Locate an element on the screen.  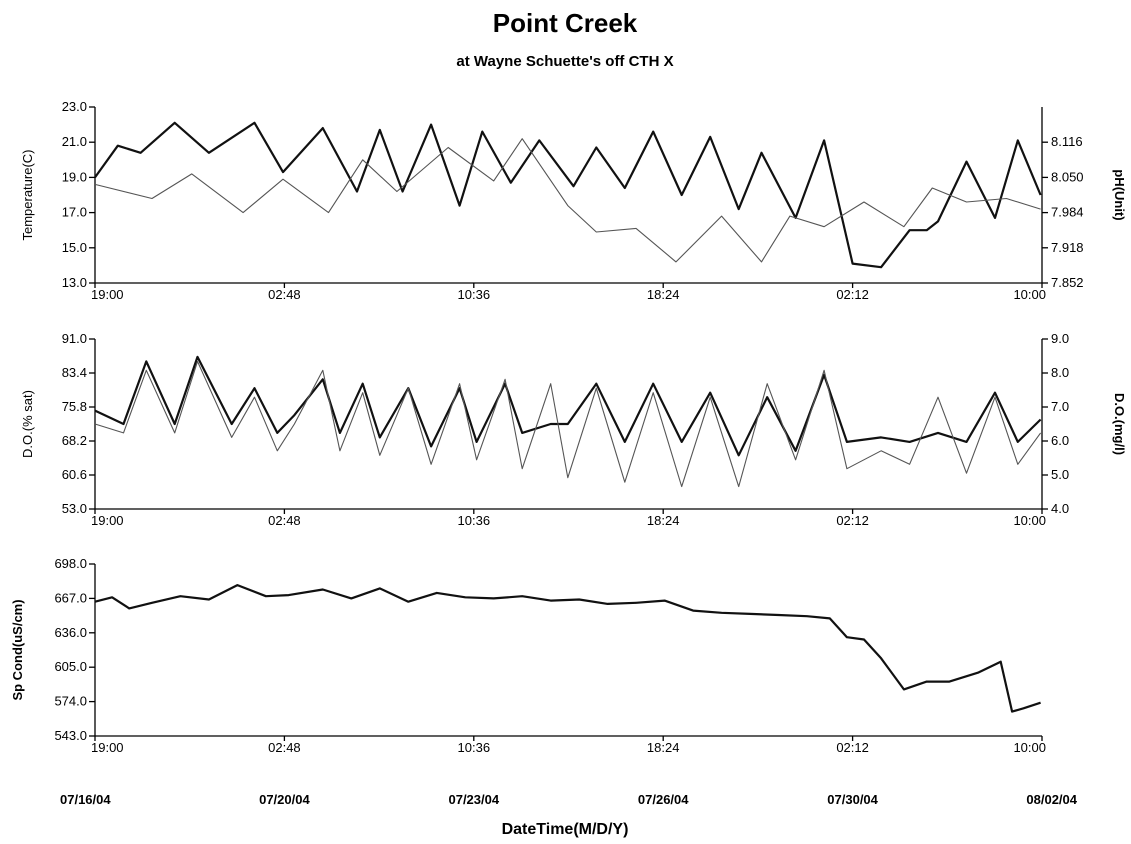
left-axis-label: Temperature(C) is located at coordinates (27, 194).